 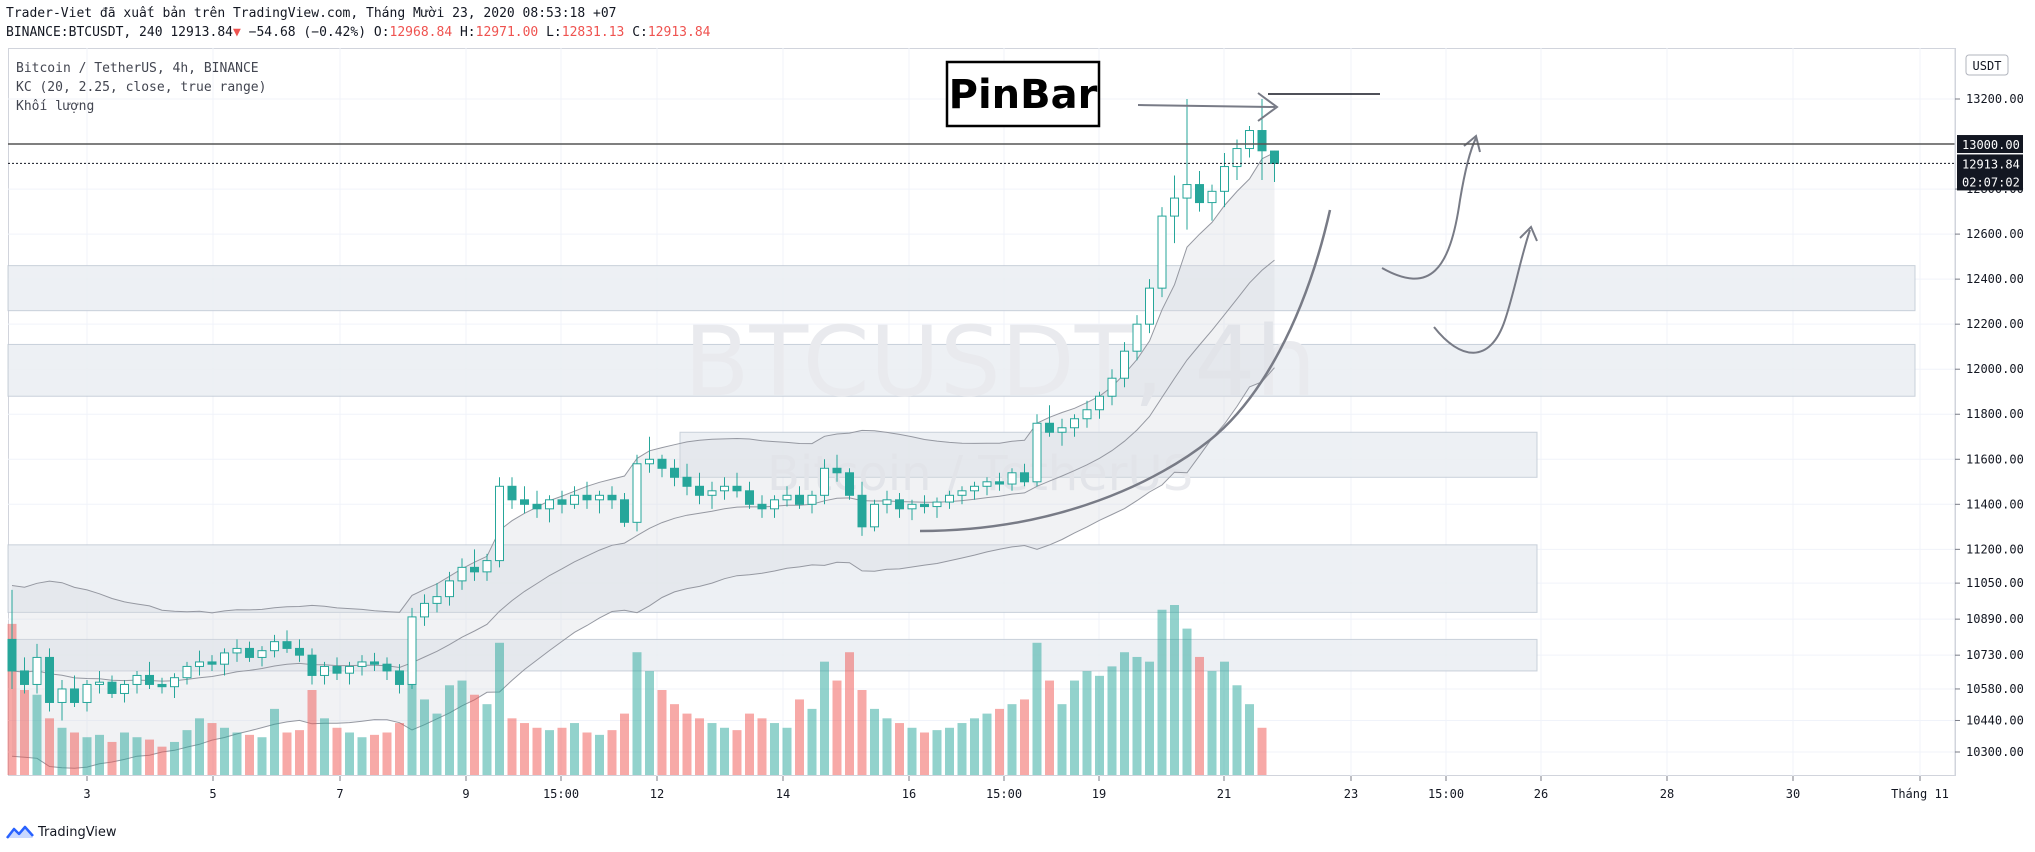 What do you see at coordinates (61, 832) in the screenshot?
I see `footer: TradingView` at bounding box center [61, 832].